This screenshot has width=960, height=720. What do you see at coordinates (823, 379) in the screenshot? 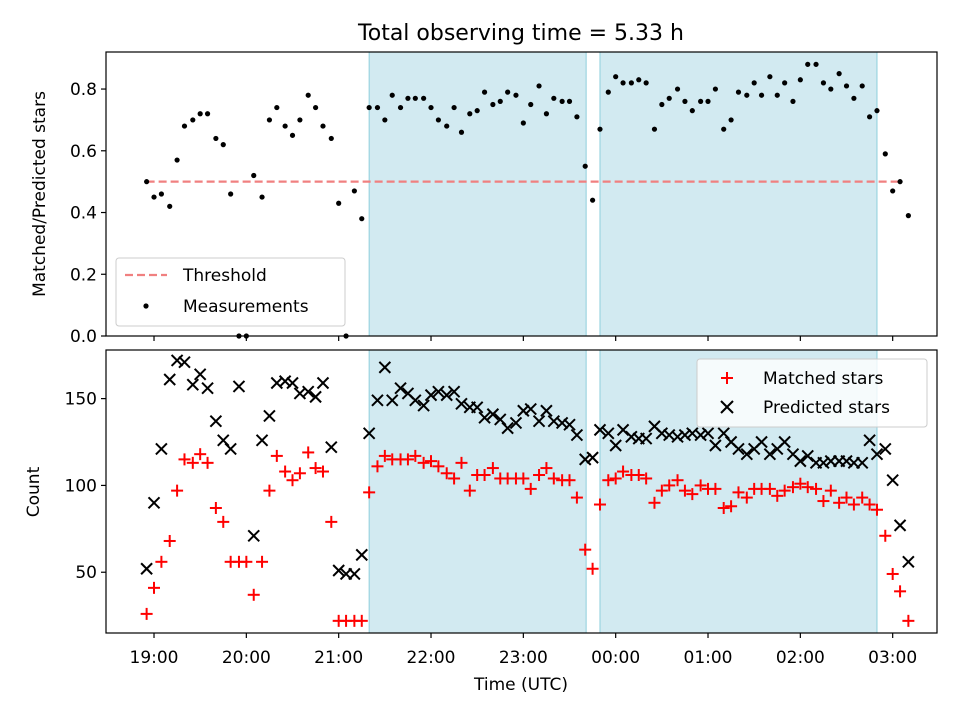
I see `legend-matched-label: Matched stars` at bounding box center [823, 379].